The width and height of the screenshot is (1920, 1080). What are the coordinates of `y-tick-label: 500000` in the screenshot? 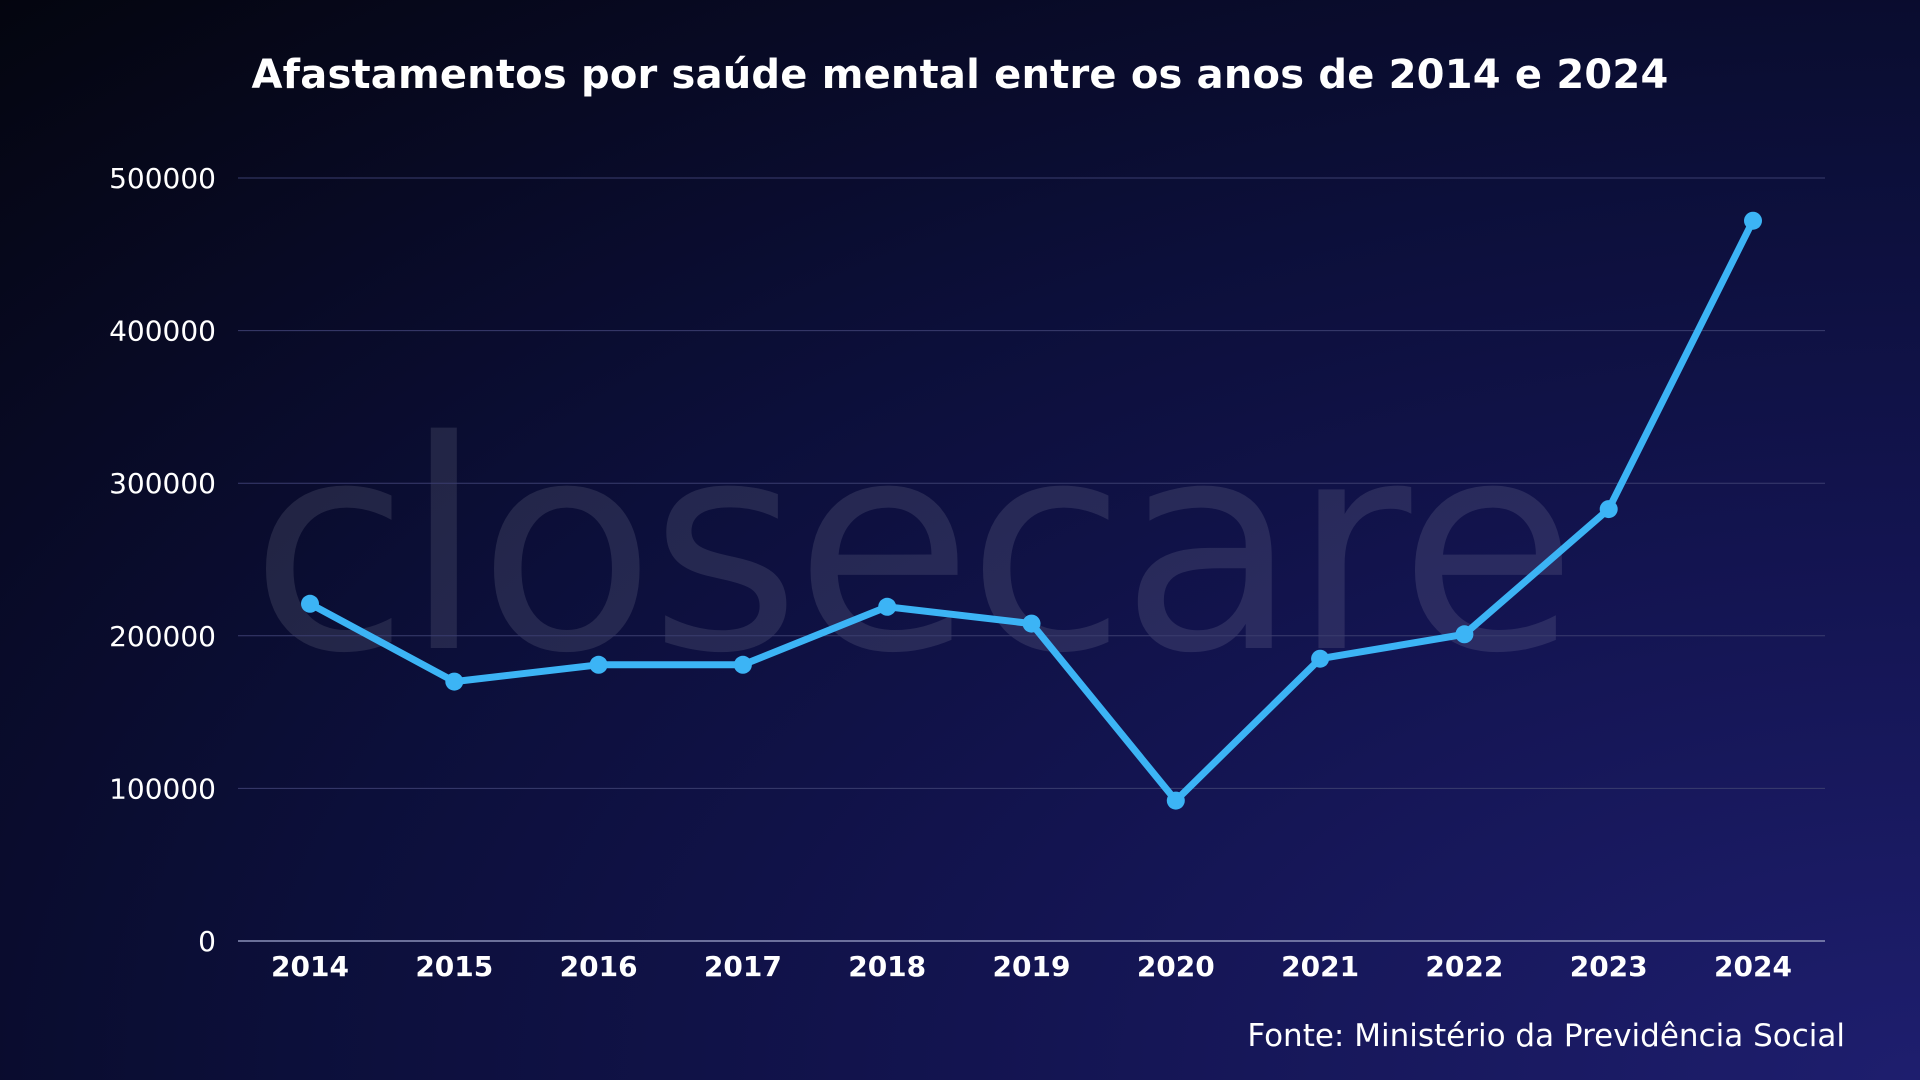 It's located at (162, 178).